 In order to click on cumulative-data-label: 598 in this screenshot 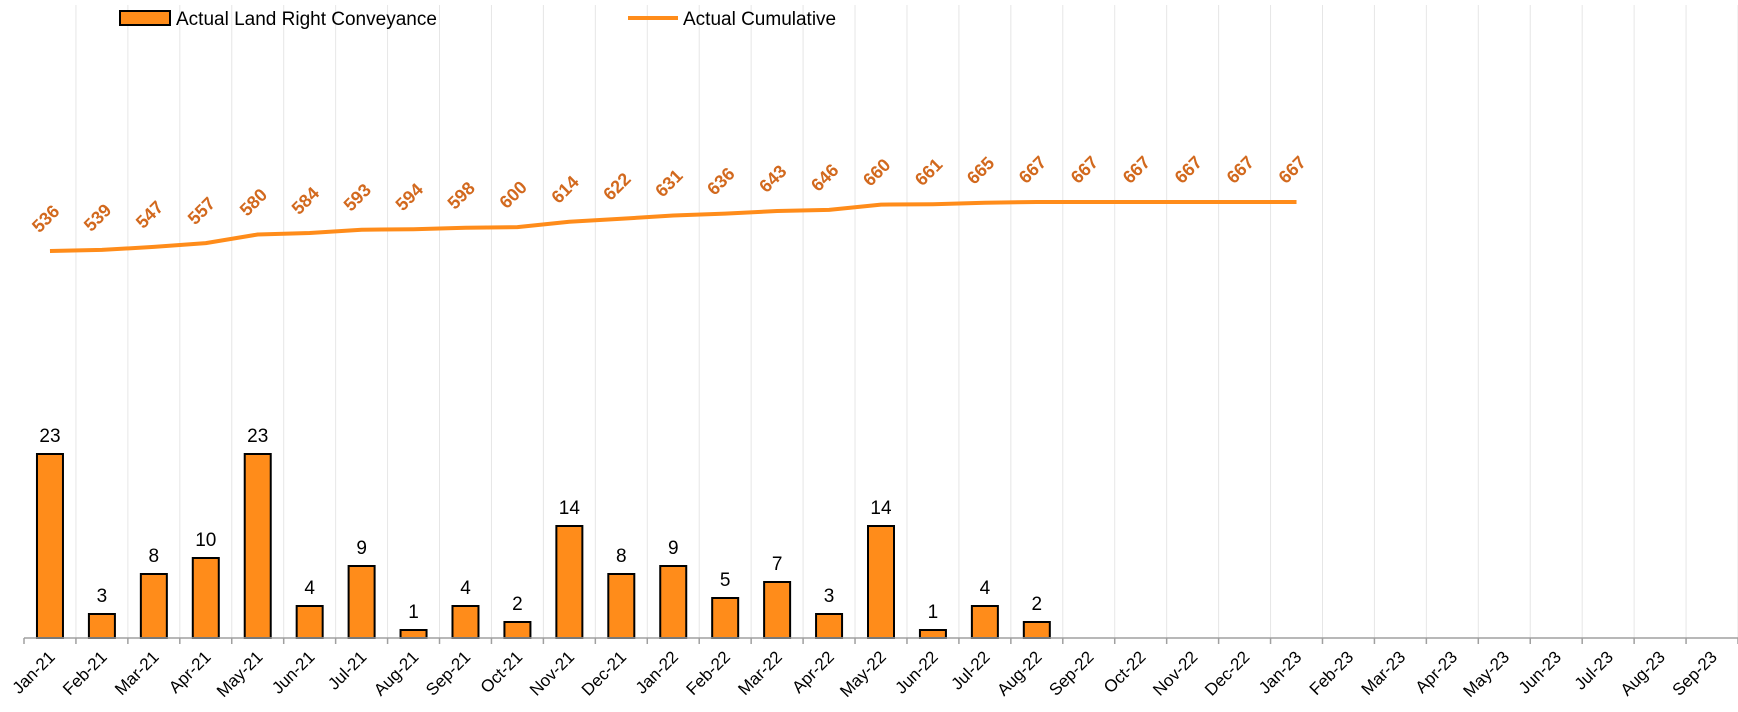, I will do `click(461, 195)`.